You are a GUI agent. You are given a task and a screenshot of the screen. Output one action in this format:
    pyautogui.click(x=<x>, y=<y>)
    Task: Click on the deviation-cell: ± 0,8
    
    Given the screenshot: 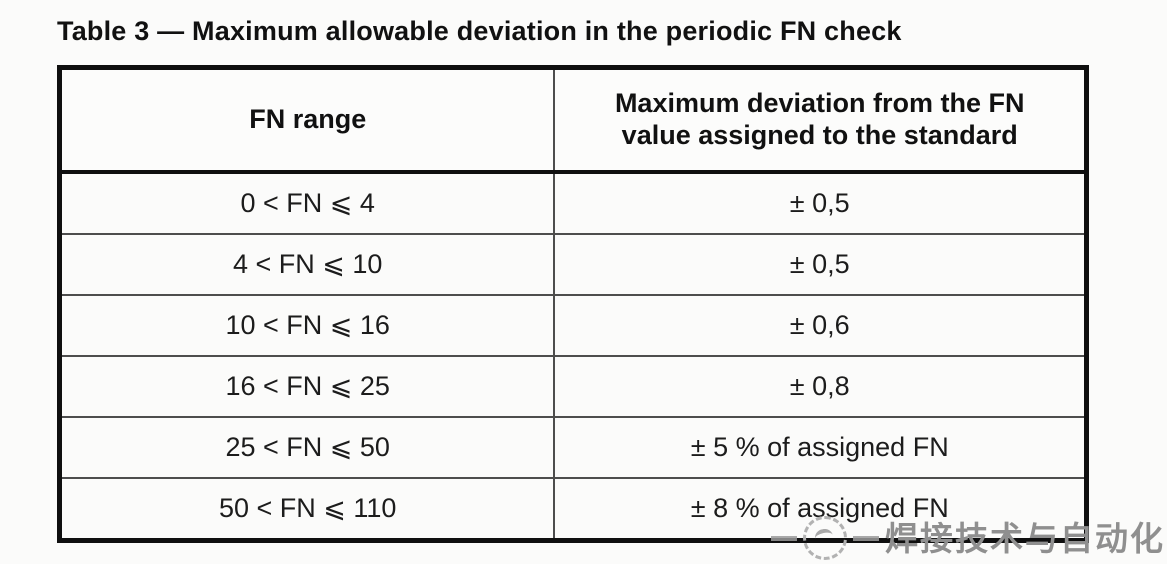 What is the action you would take?
    pyautogui.click(x=820, y=386)
    